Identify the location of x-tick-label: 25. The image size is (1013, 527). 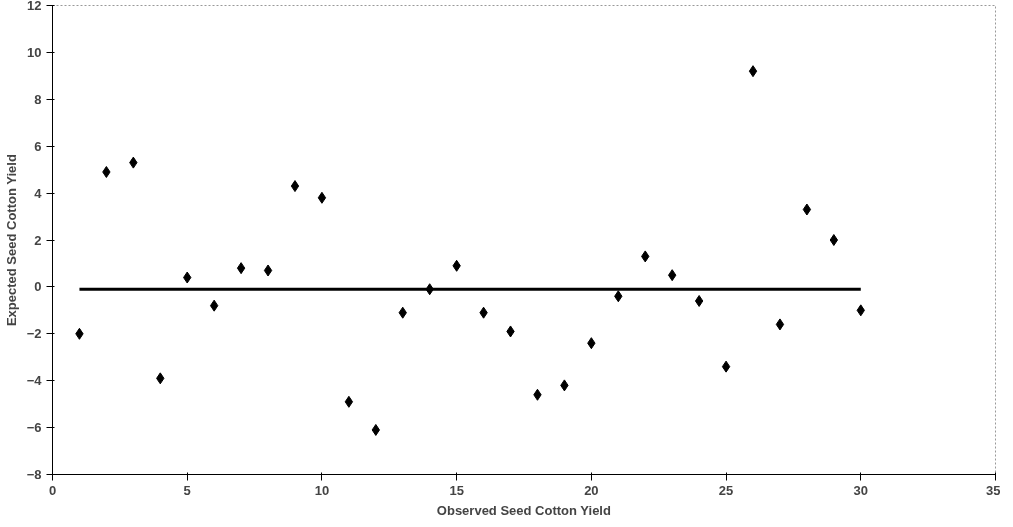
(726, 490).